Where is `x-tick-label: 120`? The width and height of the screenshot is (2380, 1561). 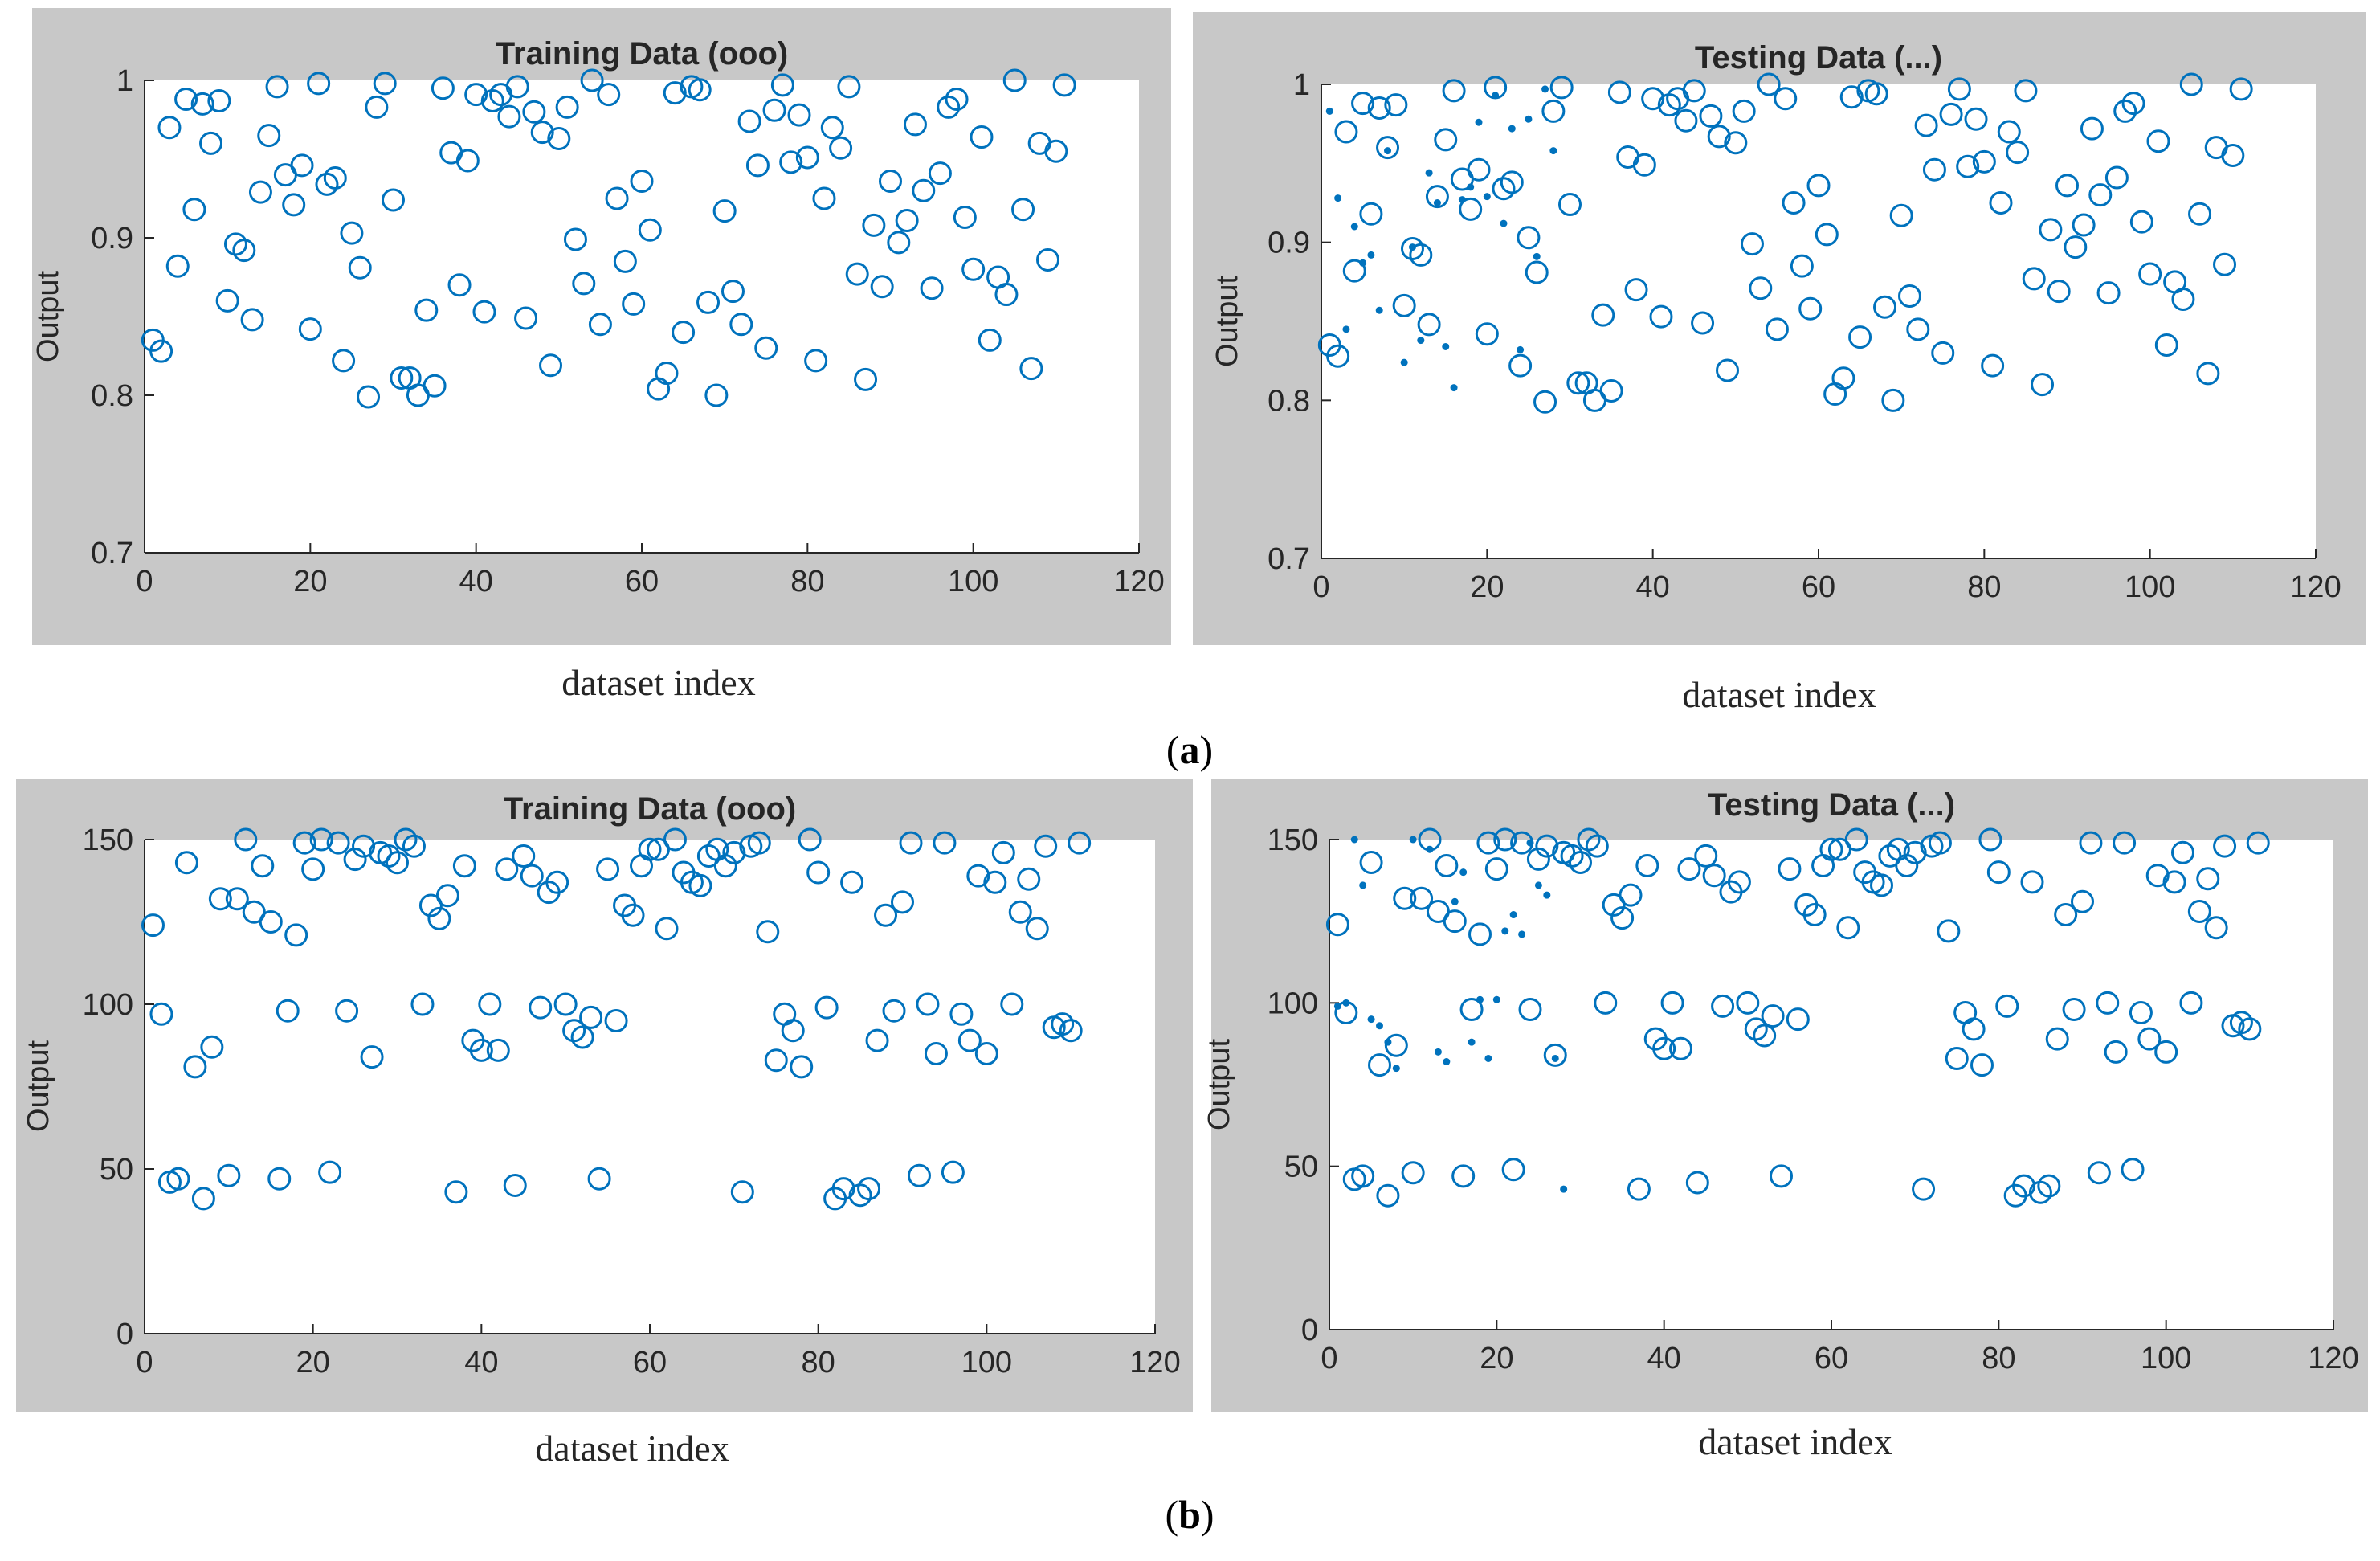
x-tick-label: 120 is located at coordinates (2333, 1358).